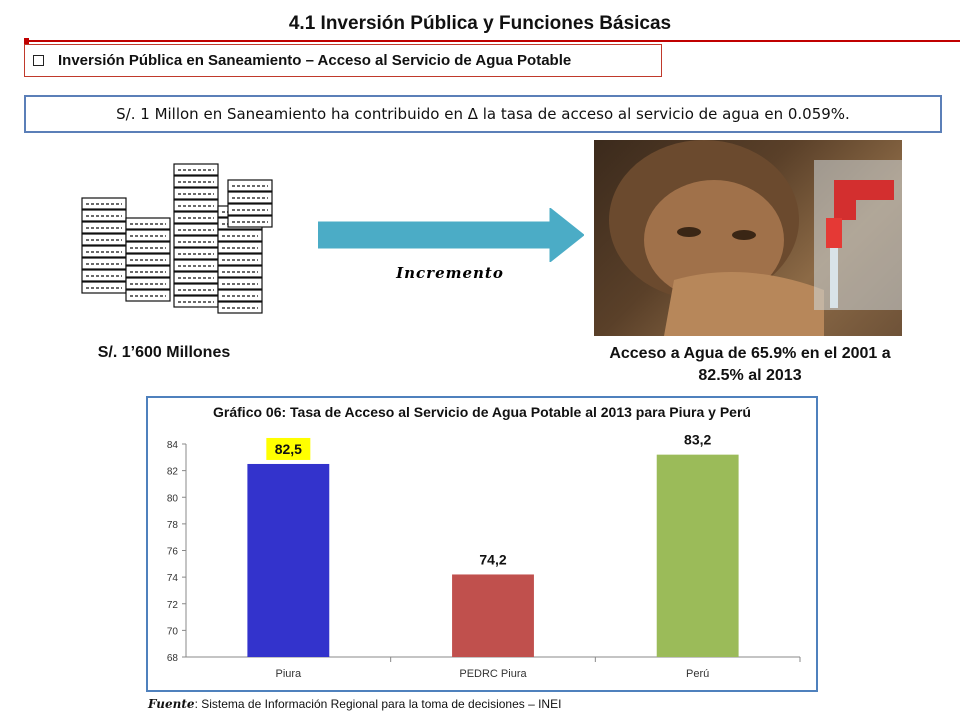  I want to click on y-tick-label: 74, so click(173, 578).